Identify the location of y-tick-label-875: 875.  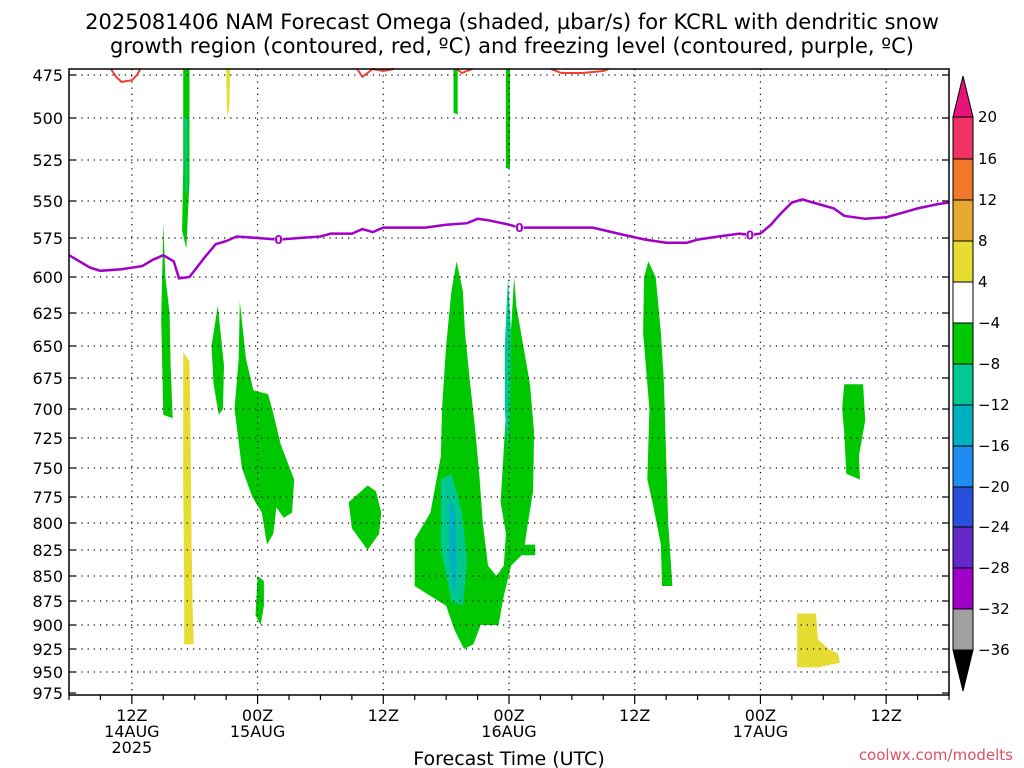
(47, 601).